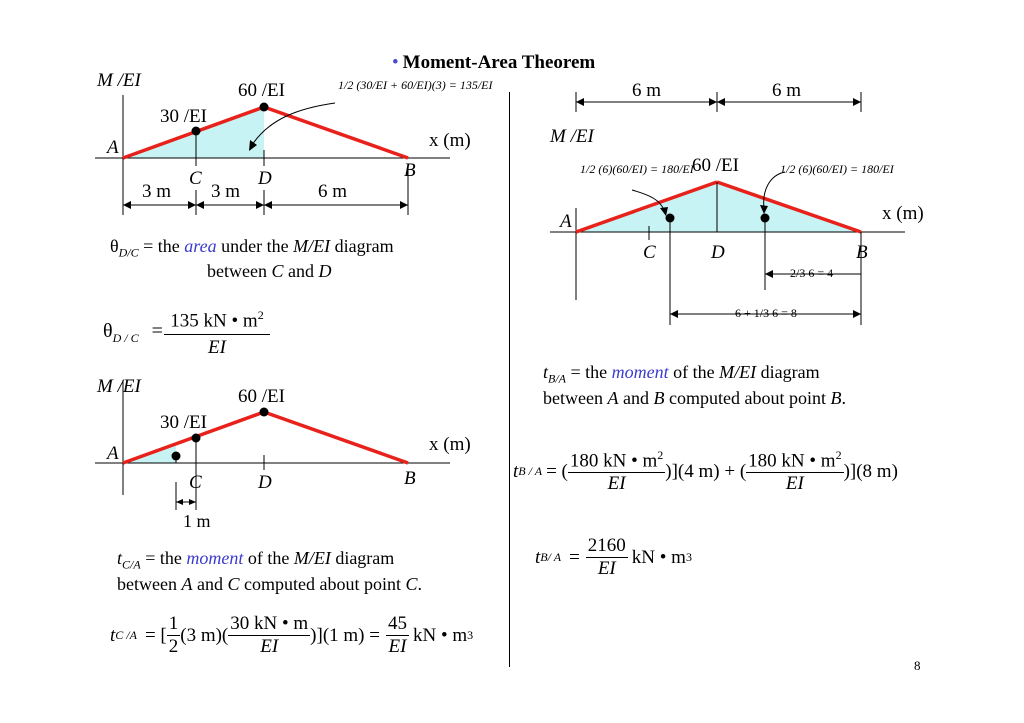 The image size is (1024, 723). I want to click on title-text: Moment-Area Theorem, so click(499, 62).